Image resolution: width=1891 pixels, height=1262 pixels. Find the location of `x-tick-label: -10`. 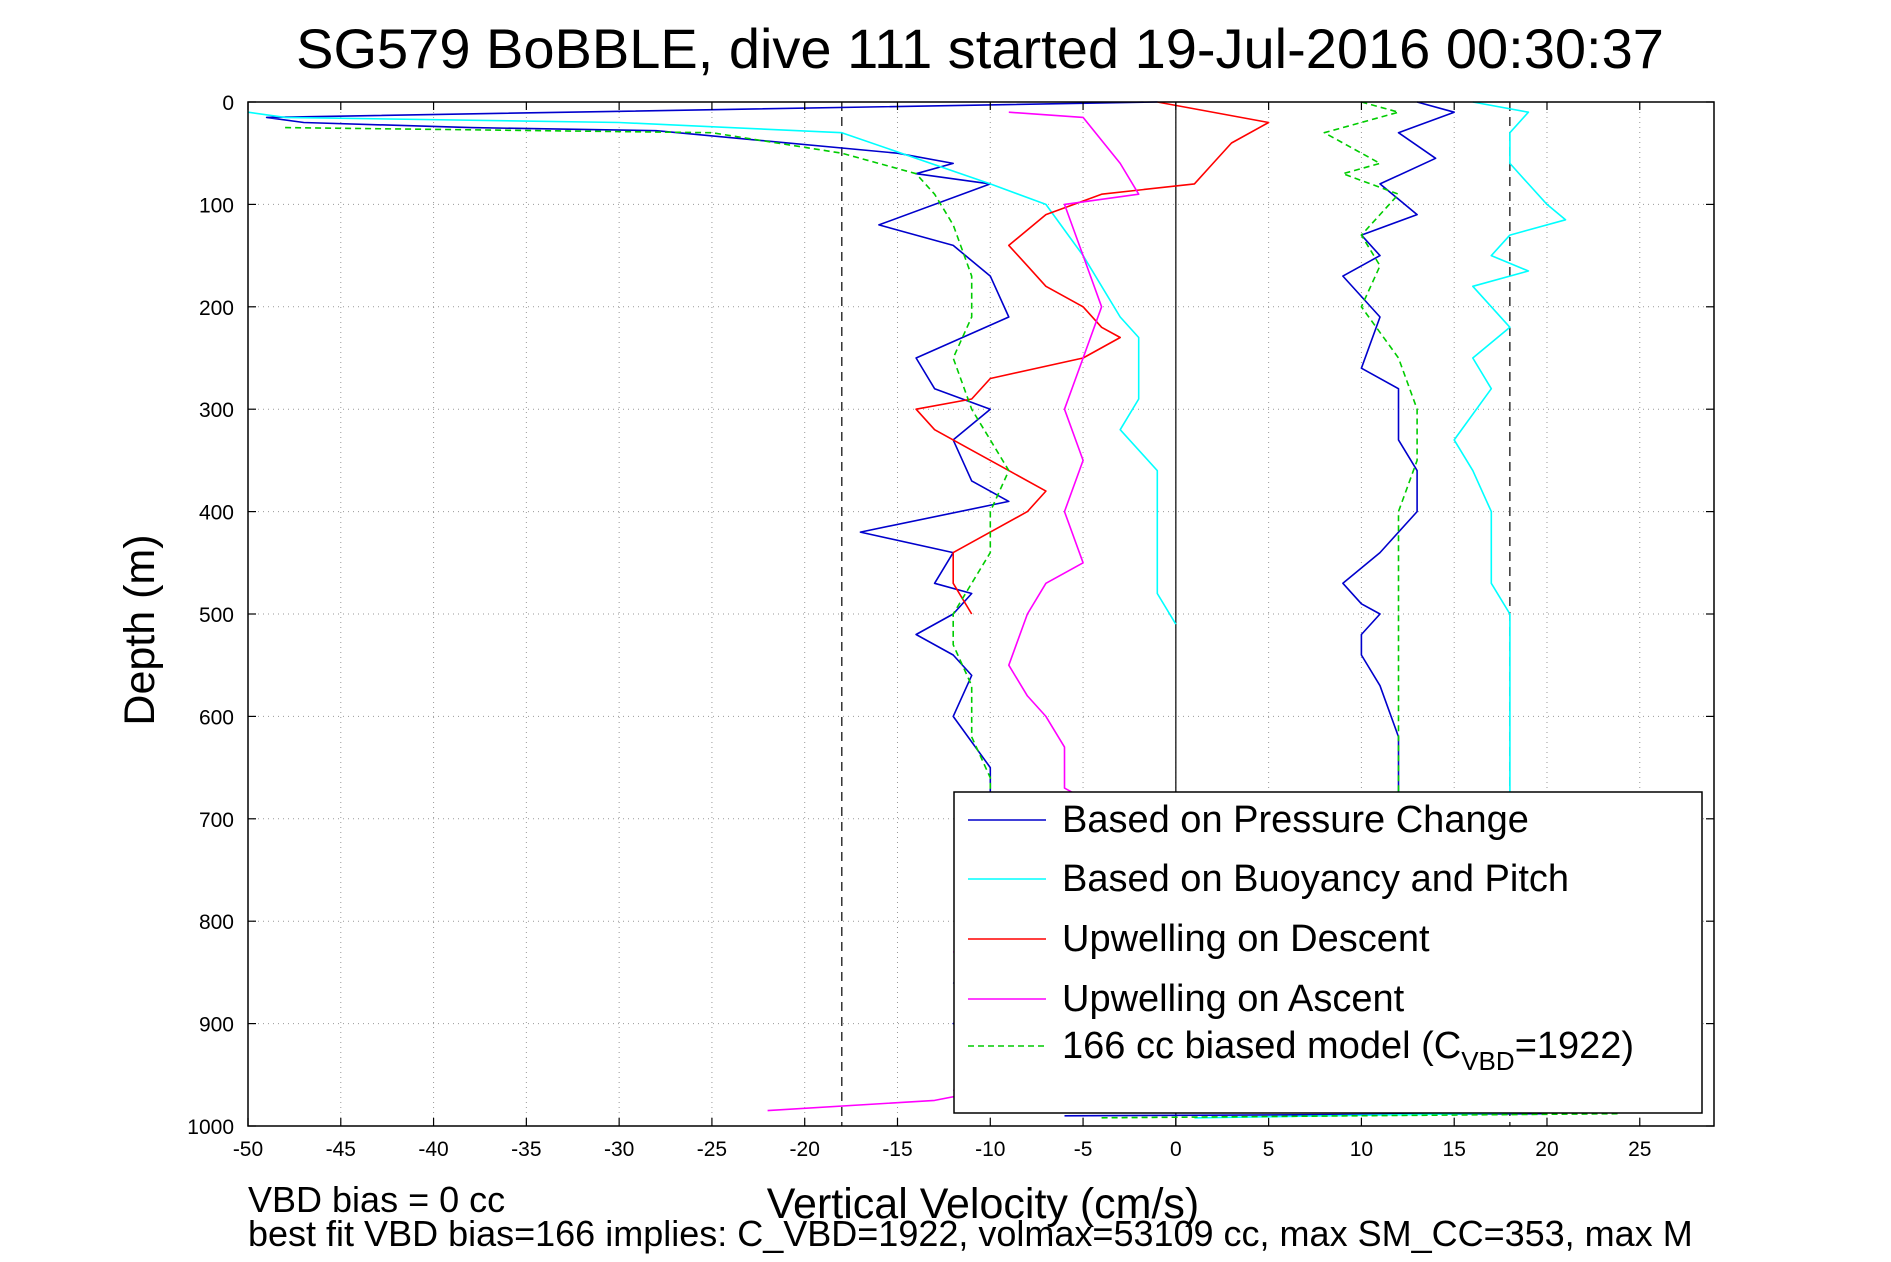

x-tick-label: -10 is located at coordinates (990, 1149).